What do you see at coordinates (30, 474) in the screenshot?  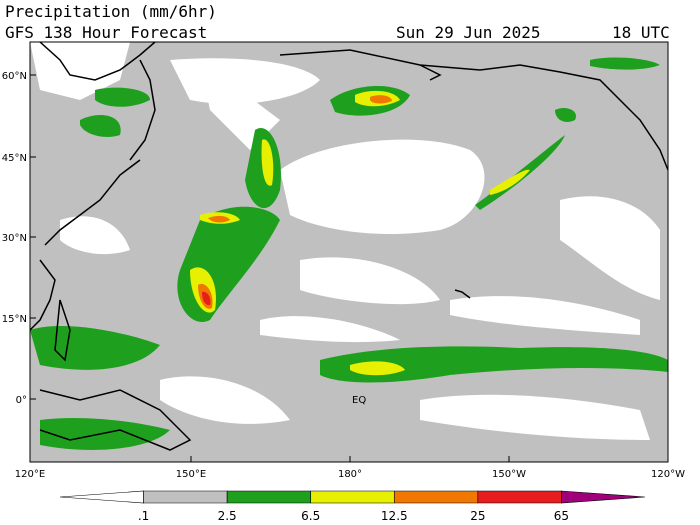 I see `lon-label: 120°E` at bounding box center [30, 474].